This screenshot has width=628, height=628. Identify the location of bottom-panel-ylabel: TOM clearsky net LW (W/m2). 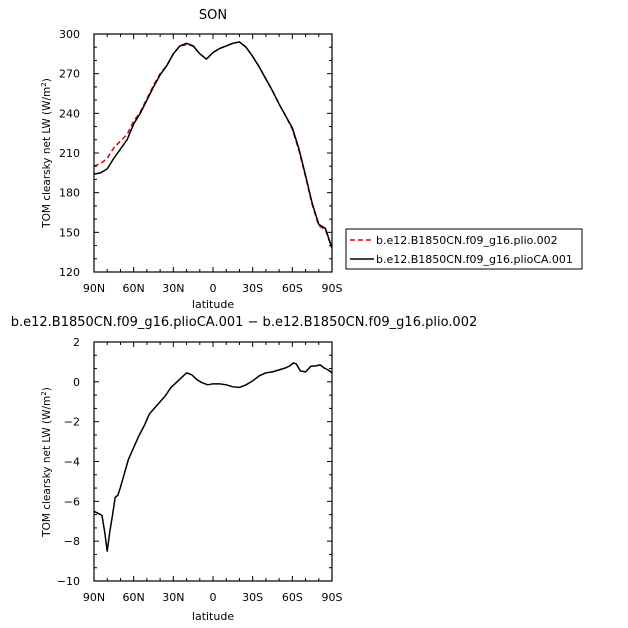
(46, 462).